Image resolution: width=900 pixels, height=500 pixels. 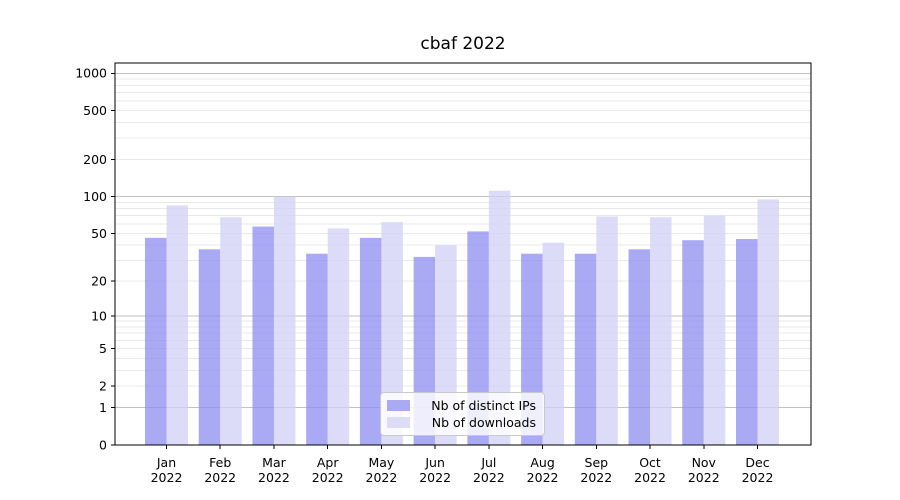 I want to click on bar-distinct-ips-dec, so click(x=747, y=342).